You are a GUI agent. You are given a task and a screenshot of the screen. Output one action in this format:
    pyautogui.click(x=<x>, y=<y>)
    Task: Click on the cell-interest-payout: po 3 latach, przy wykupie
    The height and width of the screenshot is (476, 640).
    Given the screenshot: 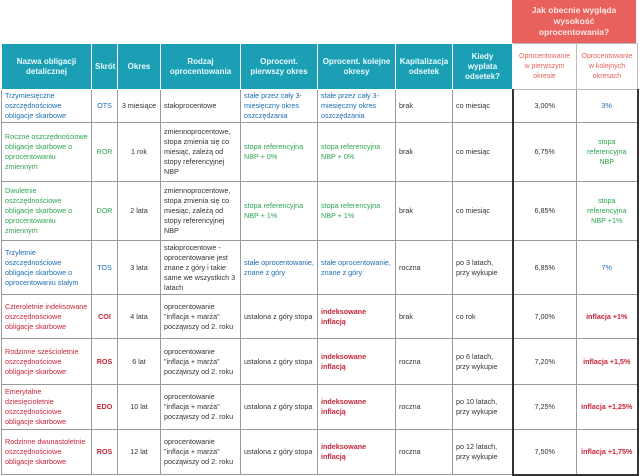 What is the action you would take?
    pyautogui.click(x=482, y=267)
    